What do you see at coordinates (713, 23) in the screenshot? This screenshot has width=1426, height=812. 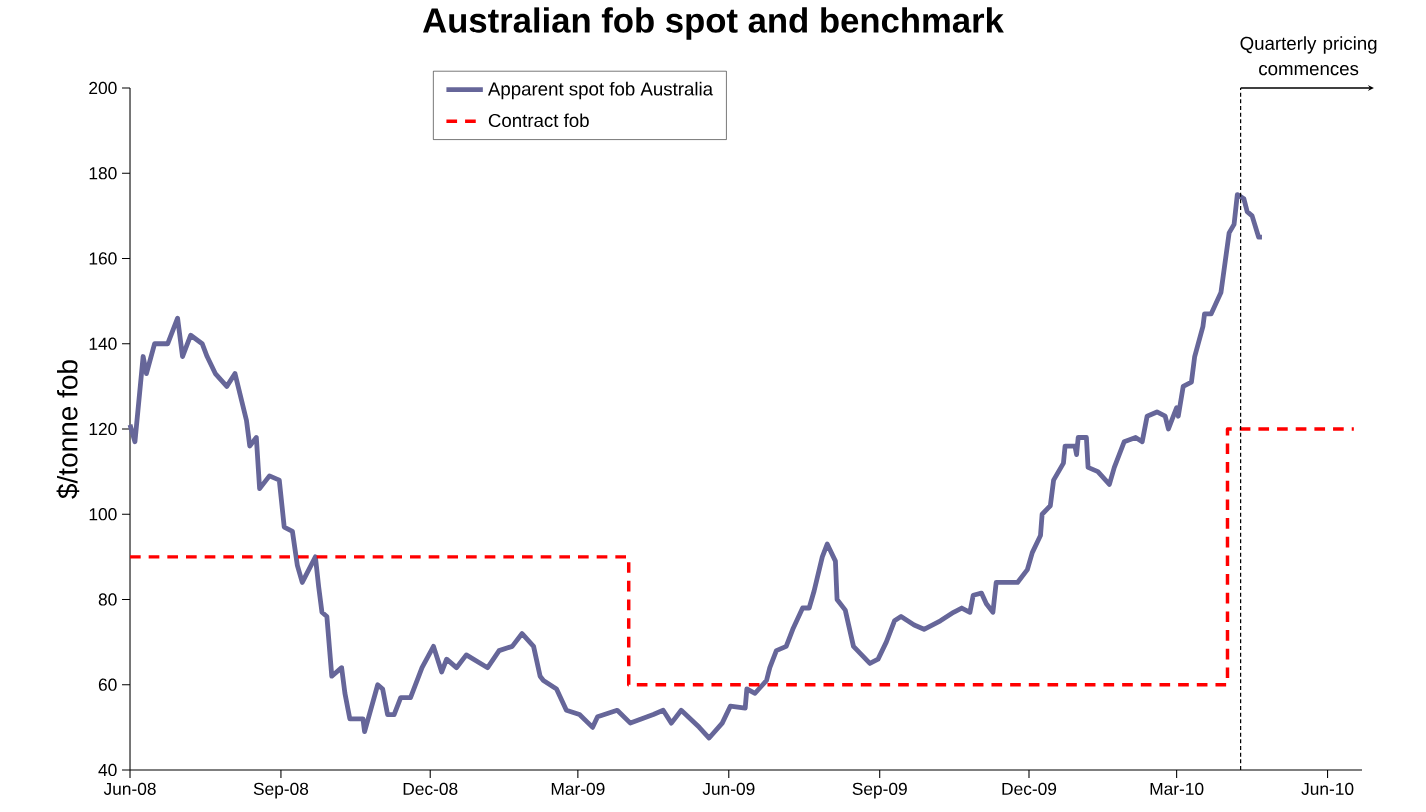 I see `chart-title: Australian fob spot and benchmark` at bounding box center [713, 23].